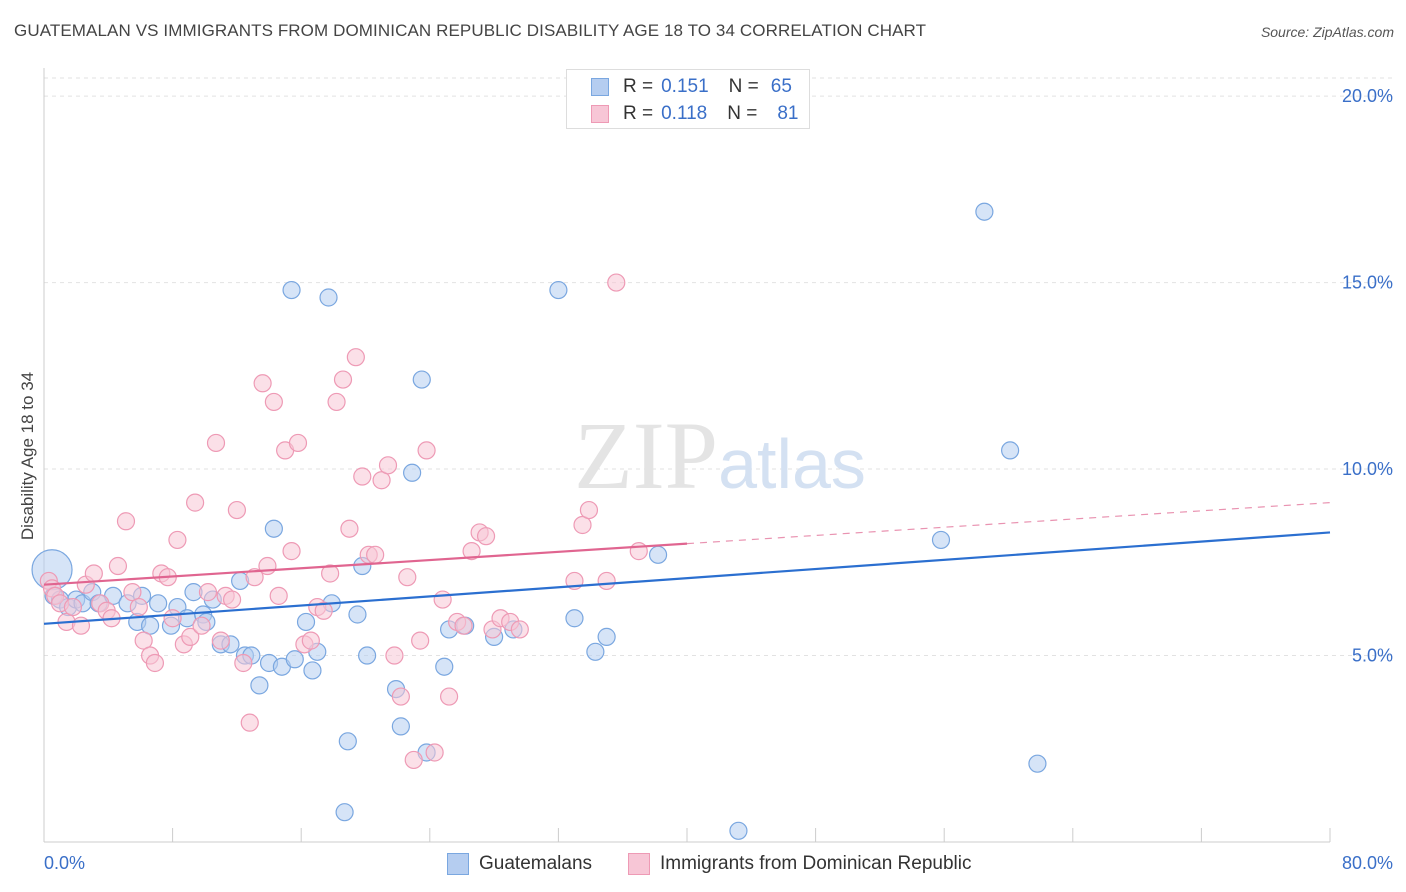 The height and width of the screenshot is (892, 1406). What do you see at coordinates (1008, 523) in the screenshot?
I see `trend-line-dominican-extension` at bounding box center [1008, 523].